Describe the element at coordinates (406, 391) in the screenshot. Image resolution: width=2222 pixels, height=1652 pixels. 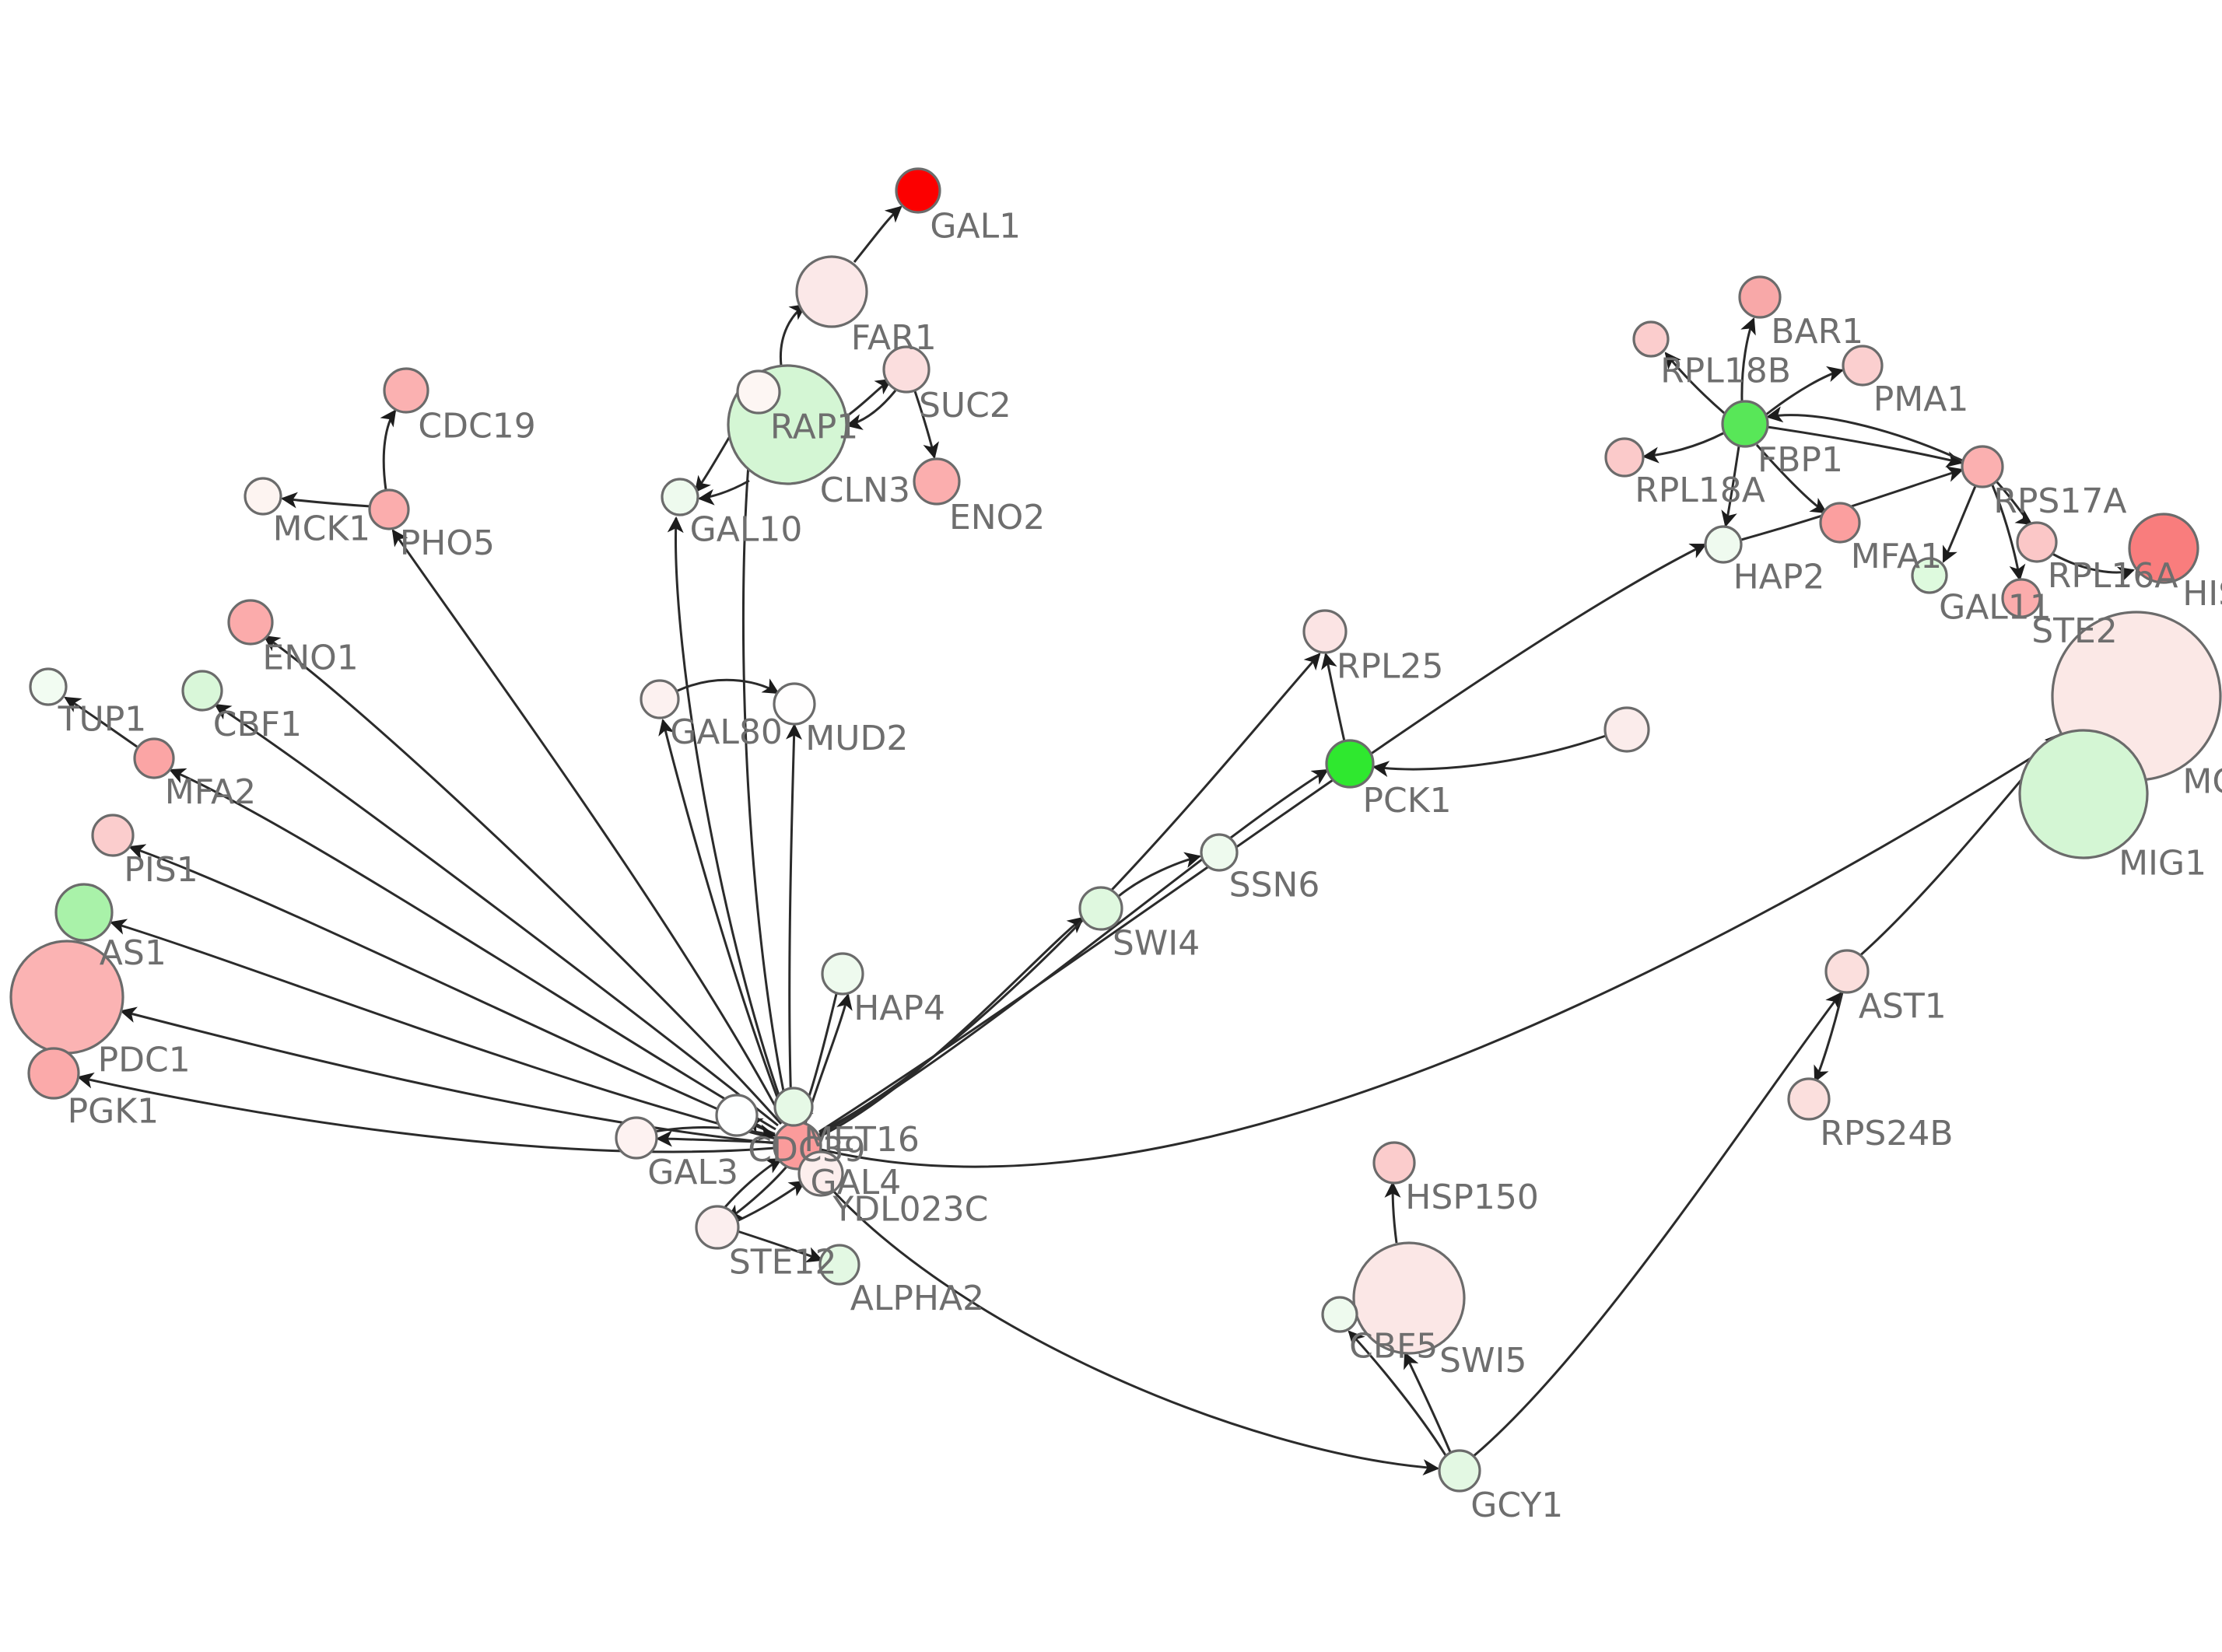
I see `gene-node-cdc19` at that location.